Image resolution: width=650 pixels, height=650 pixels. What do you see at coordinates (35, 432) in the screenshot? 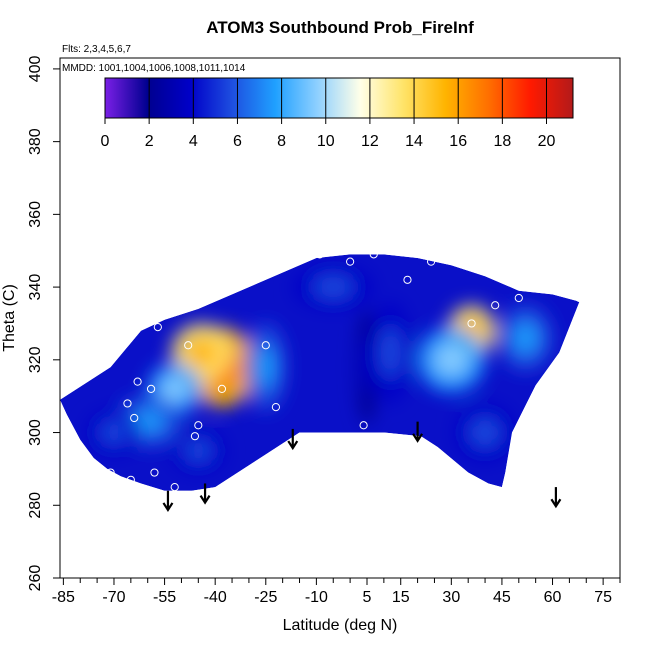
I see `y-tick-label: 300` at bounding box center [35, 432].